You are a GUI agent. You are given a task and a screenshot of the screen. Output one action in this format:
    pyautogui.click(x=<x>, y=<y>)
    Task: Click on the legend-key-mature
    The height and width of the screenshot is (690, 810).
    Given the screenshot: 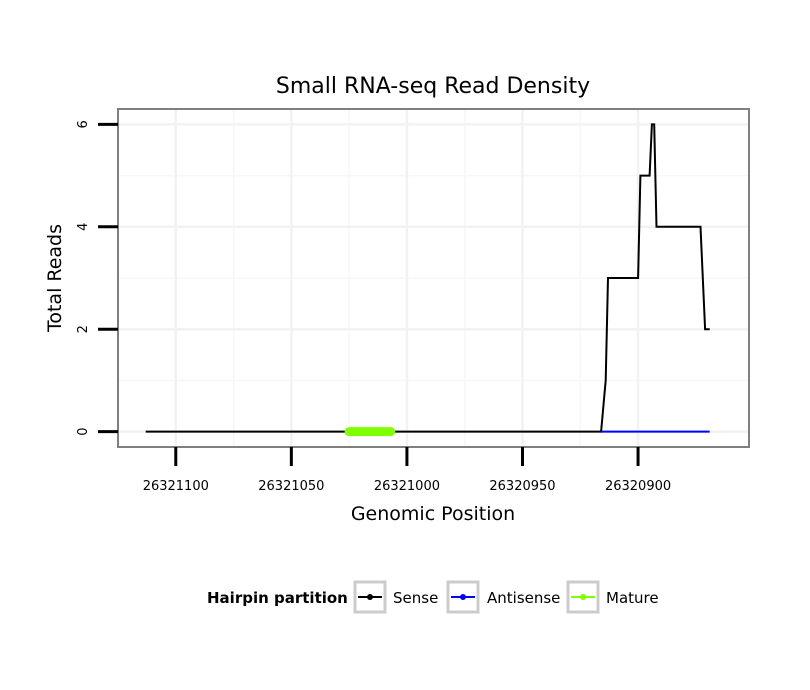 What is the action you would take?
    pyautogui.click(x=583, y=597)
    